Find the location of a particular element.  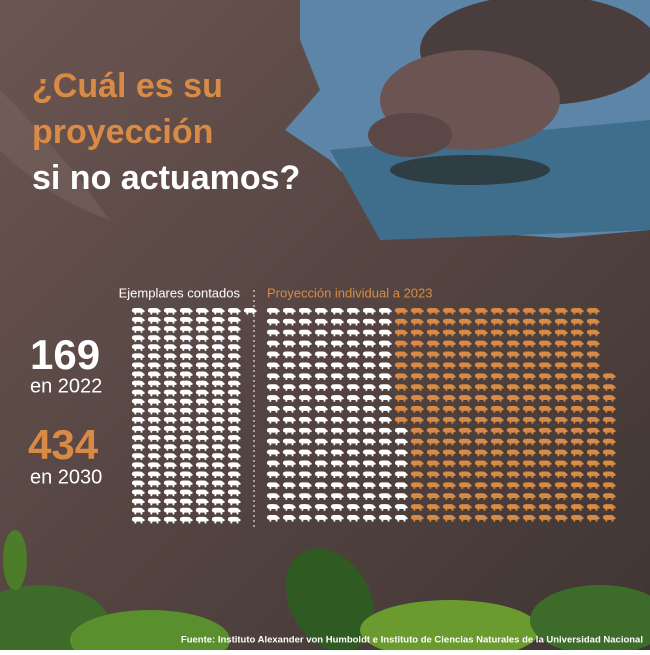

panel-title: Proyección individual a 2023 is located at coordinates (350, 292).